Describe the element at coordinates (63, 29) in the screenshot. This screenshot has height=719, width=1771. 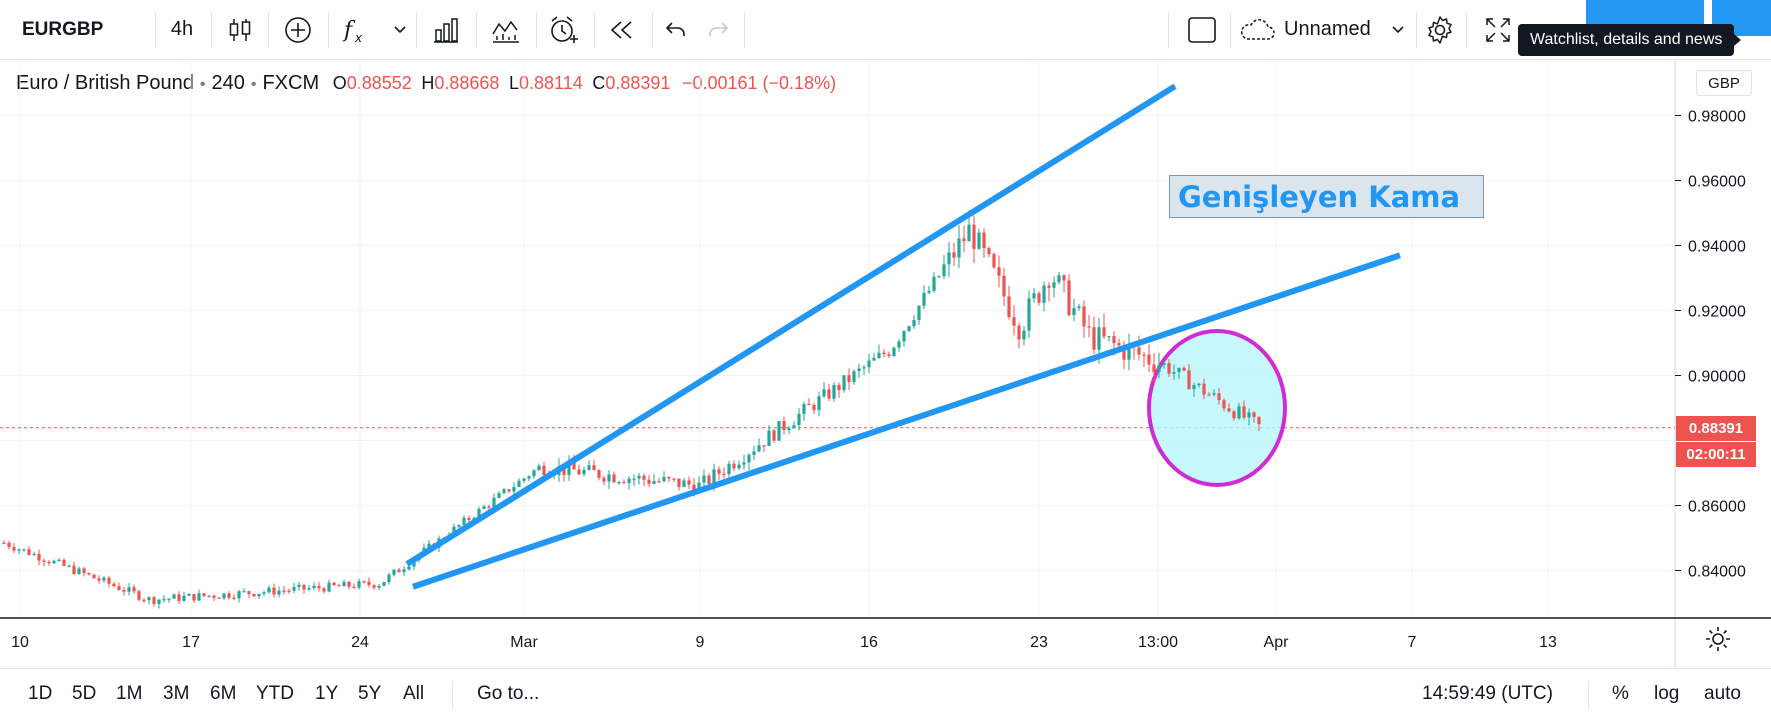
I see `symbol-search-button: EURGBP` at that location.